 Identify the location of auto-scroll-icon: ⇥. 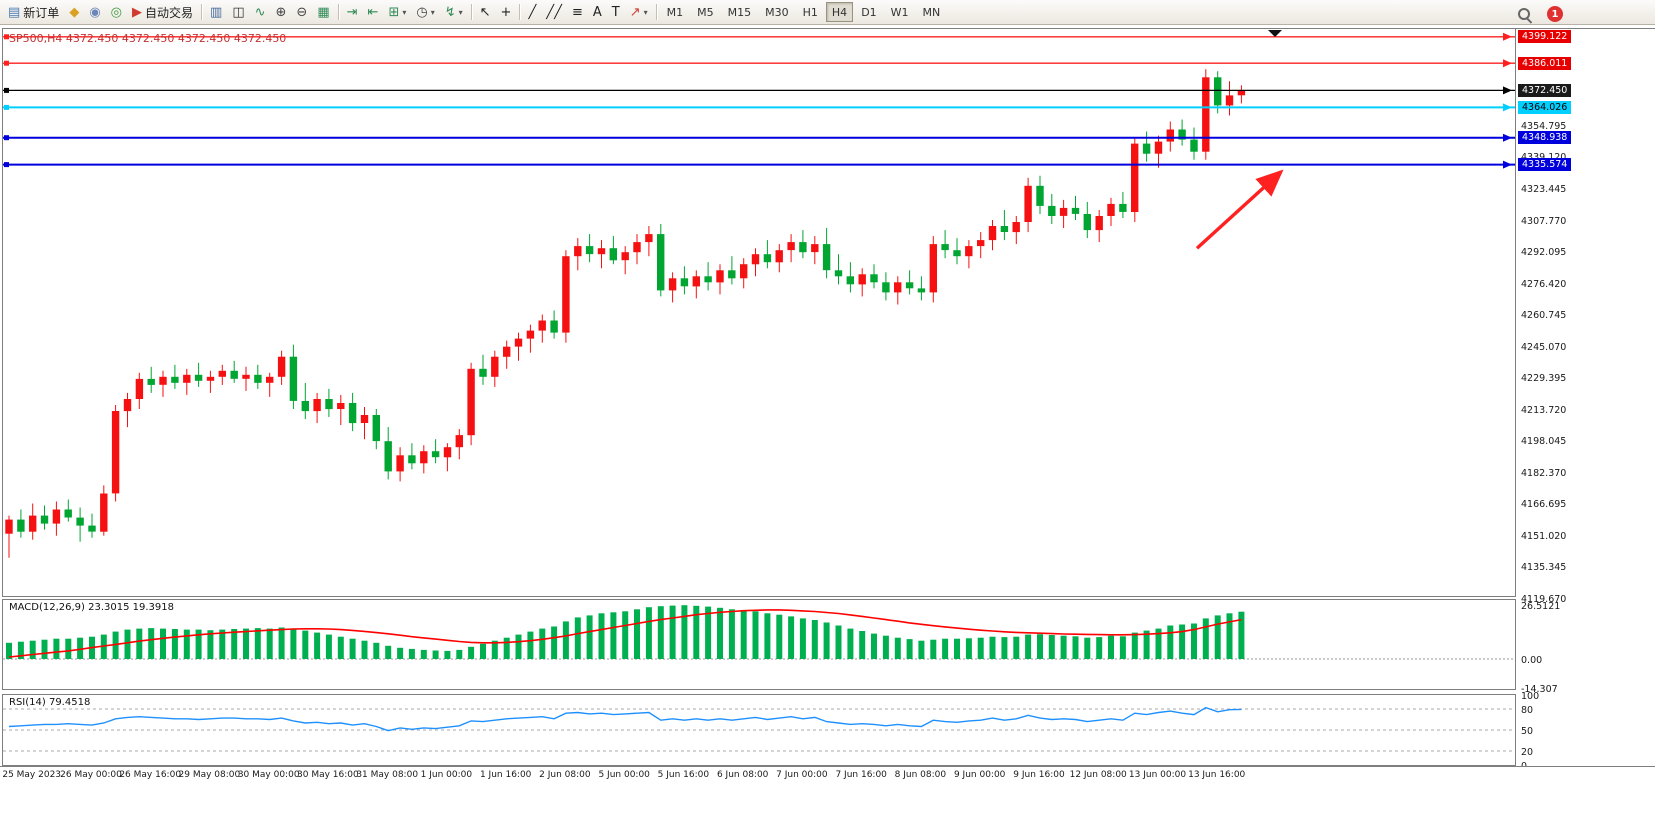
(352, 12).